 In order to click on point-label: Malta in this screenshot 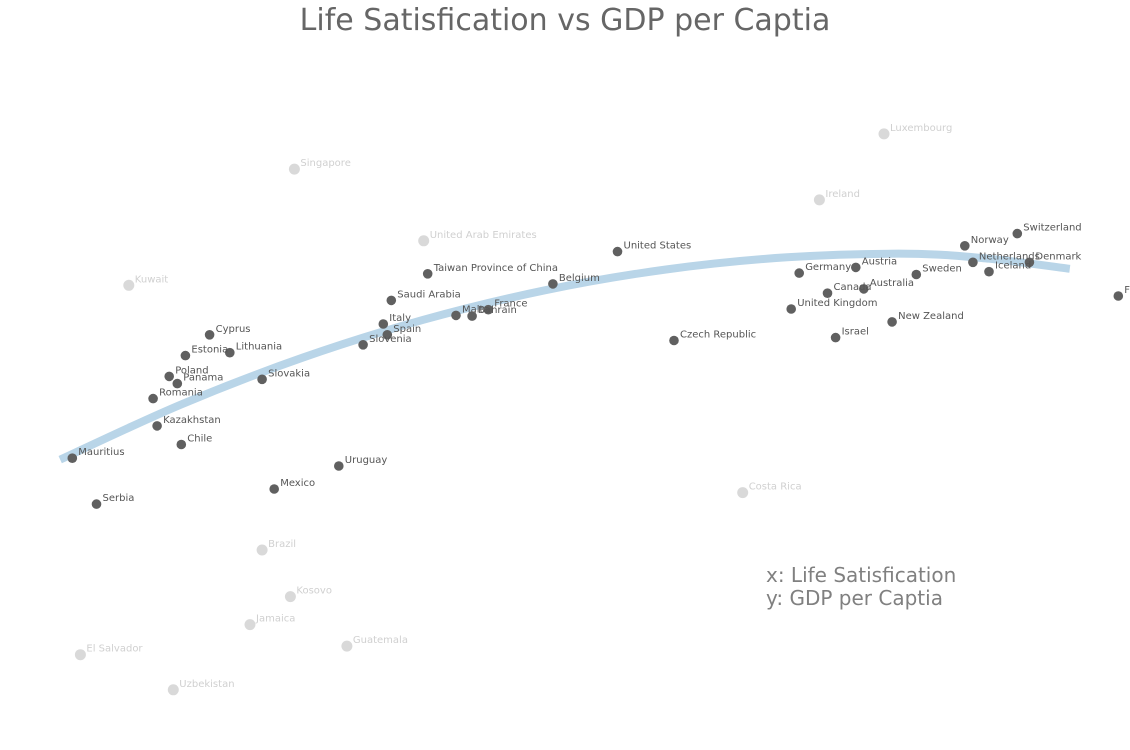, I will do `click(476, 309)`.